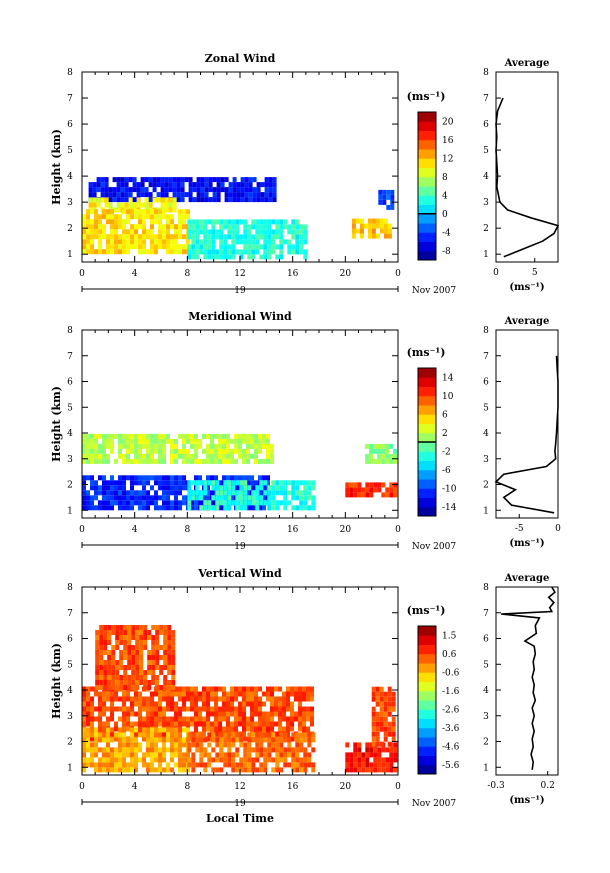 The width and height of the screenshot is (610, 873). I want to click on y-tick-label: 1, so click(70, 511).